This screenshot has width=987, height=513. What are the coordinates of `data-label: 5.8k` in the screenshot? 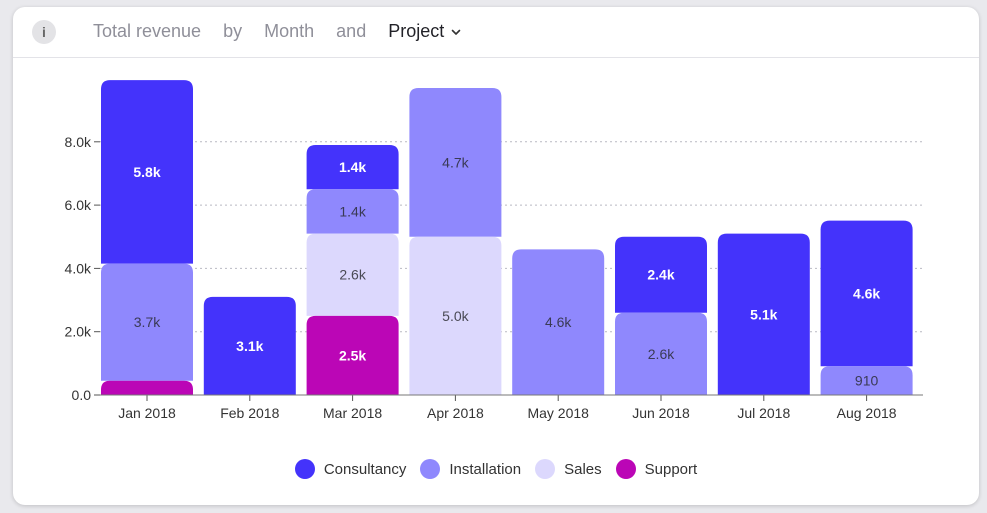 It's located at (146, 172).